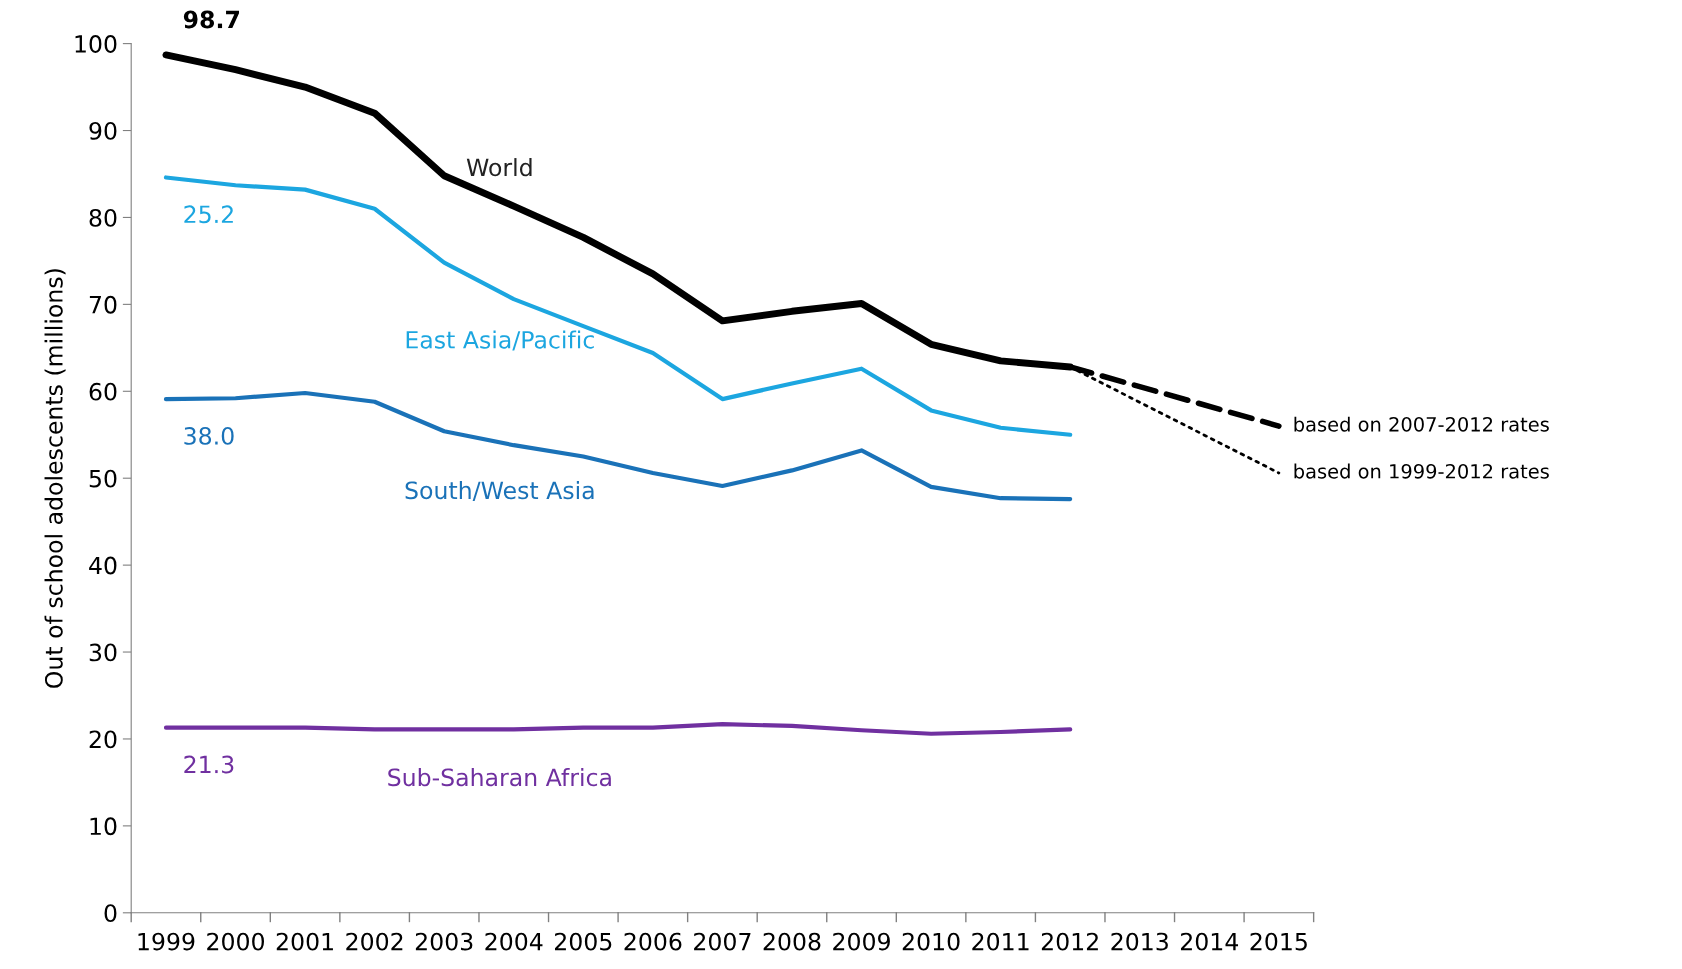  What do you see at coordinates (931, 941) in the screenshot?
I see `x-tick-label: 2010` at bounding box center [931, 941].